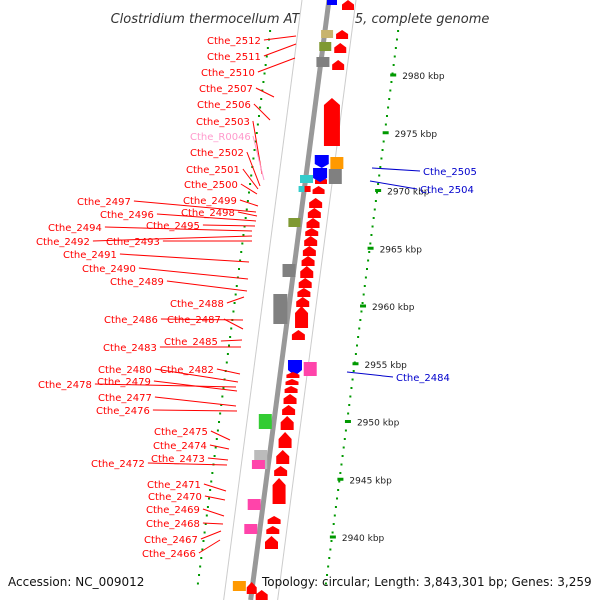 This screenshot has width=600, height=604. I want to click on gene-label-right: Cthe_2504, so click(447, 190).